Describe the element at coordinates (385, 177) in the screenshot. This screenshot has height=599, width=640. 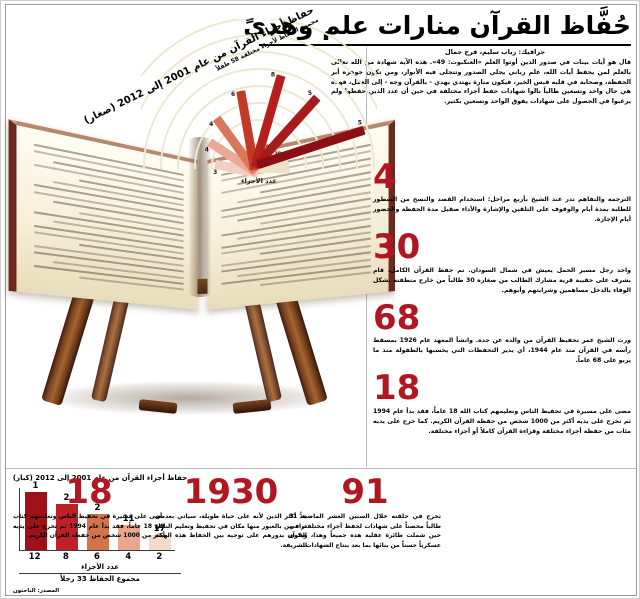
I see `fact-number: 4` at that location.